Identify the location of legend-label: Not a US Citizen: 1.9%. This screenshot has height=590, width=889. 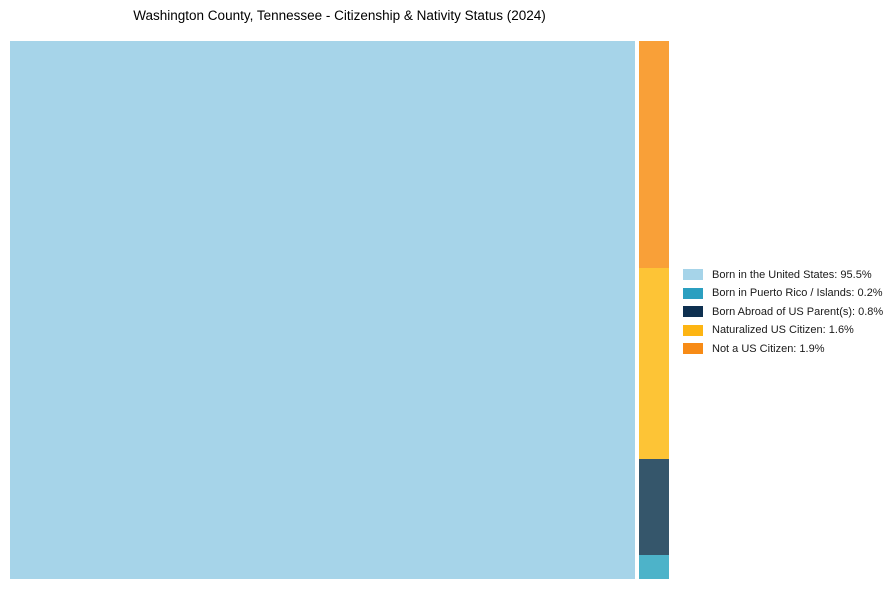
(768, 348).